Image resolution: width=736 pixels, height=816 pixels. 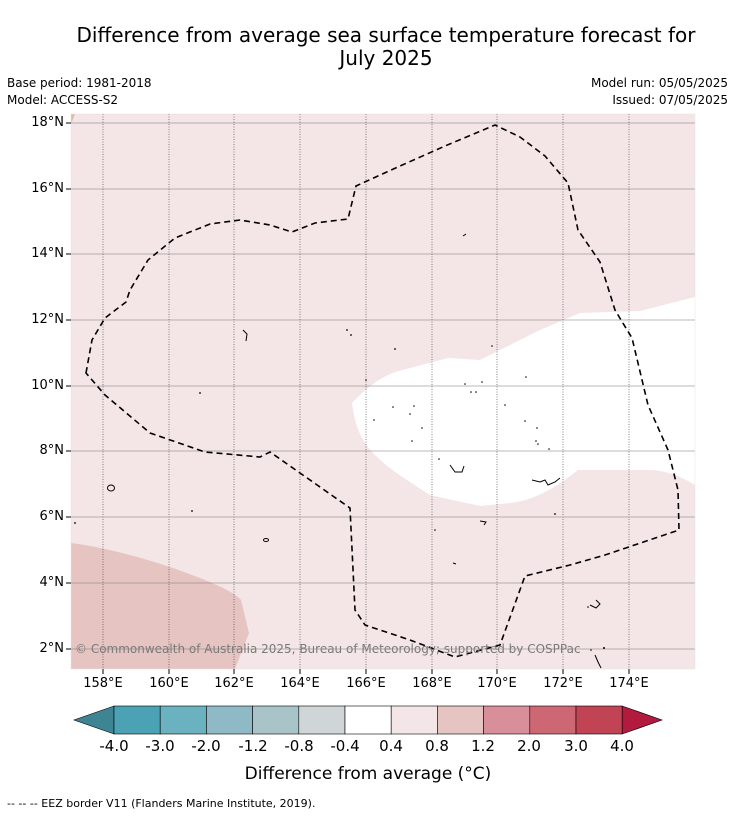 What do you see at coordinates (52, 516) in the screenshot?
I see `lat-label-6n: 6°N` at bounding box center [52, 516].